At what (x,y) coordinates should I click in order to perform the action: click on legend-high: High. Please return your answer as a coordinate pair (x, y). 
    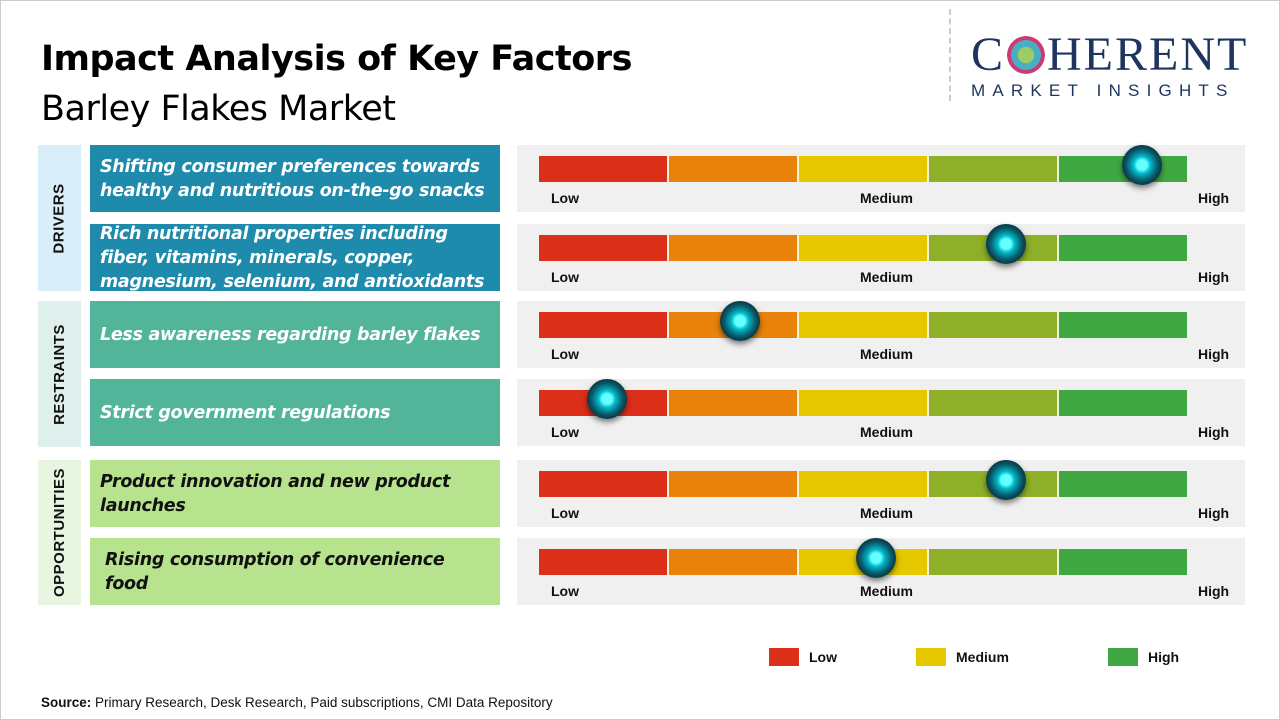
    Looking at the image, I should click on (1143, 657).